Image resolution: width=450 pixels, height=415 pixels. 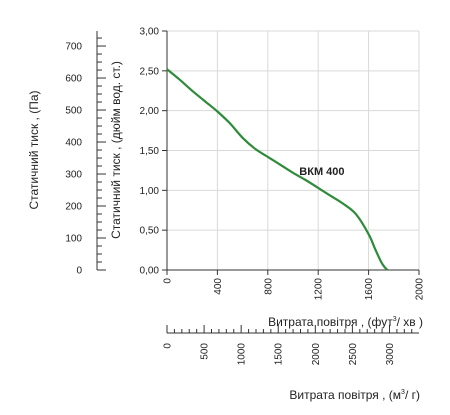 I want to click on pa-tick-label-6: 600, so click(x=73, y=79).